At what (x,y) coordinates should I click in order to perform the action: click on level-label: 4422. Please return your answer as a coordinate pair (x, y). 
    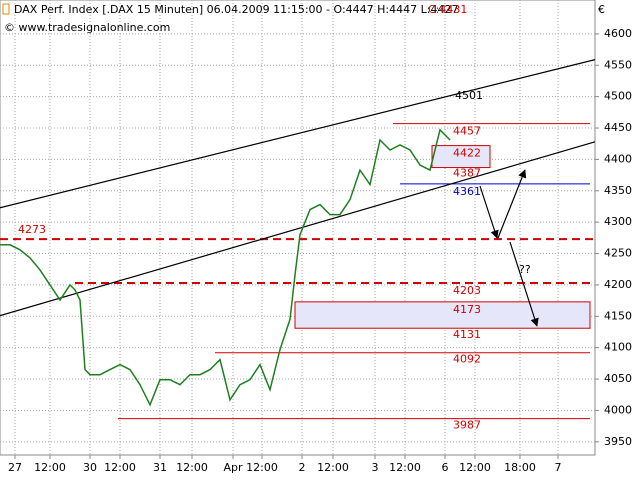
    Looking at the image, I should click on (467, 153).